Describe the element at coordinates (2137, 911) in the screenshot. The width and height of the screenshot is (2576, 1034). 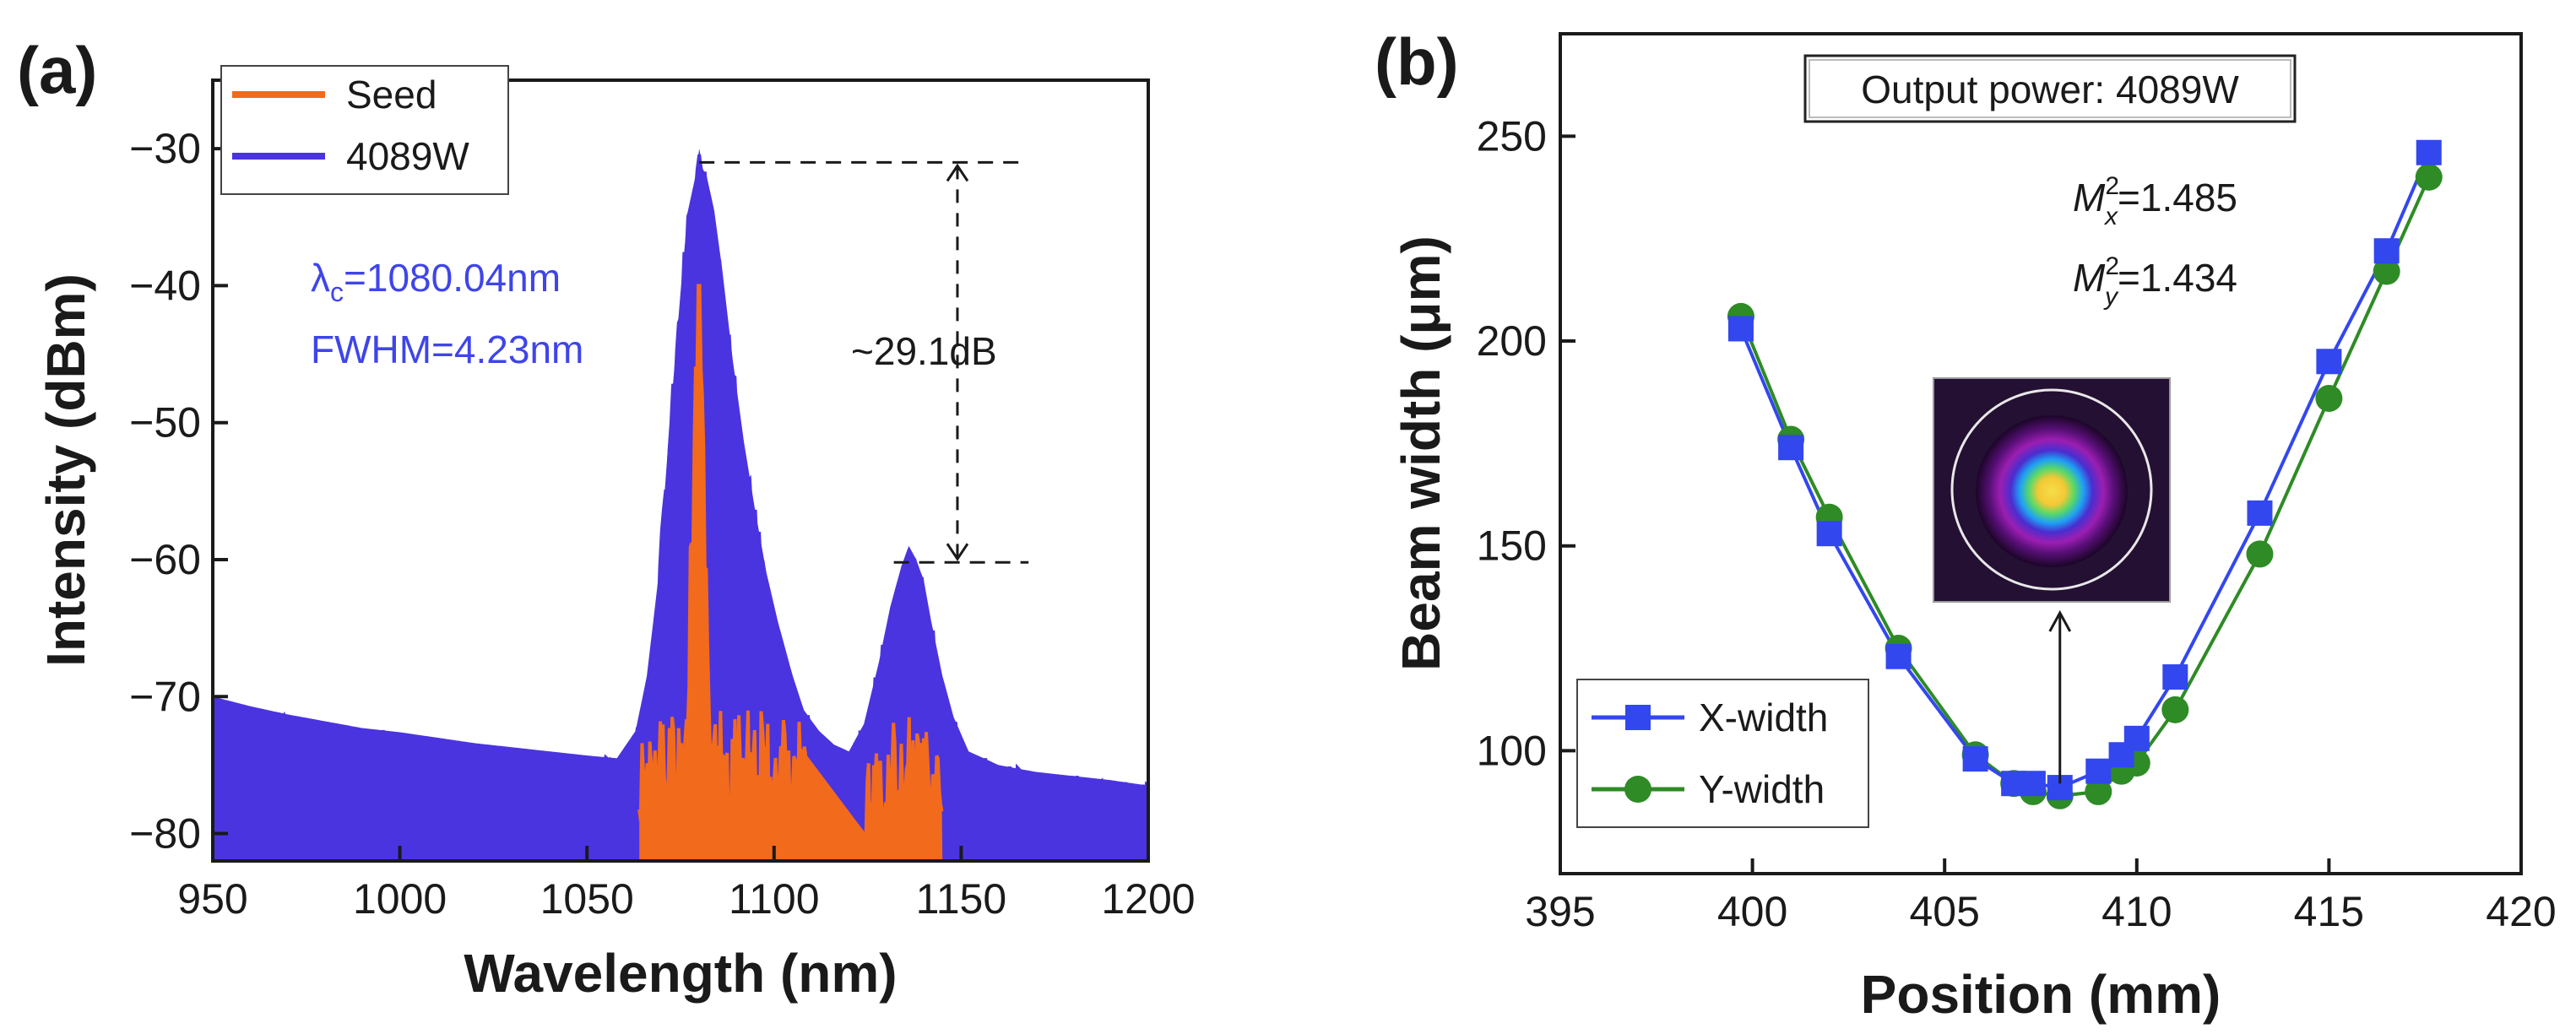
I see `x-tick-label: 410` at that location.